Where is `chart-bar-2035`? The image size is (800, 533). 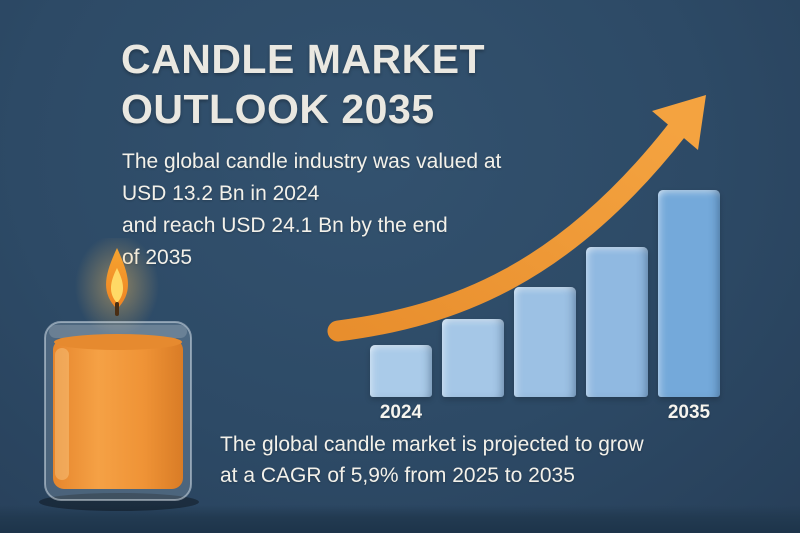 chart-bar-2035 is located at coordinates (689, 293).